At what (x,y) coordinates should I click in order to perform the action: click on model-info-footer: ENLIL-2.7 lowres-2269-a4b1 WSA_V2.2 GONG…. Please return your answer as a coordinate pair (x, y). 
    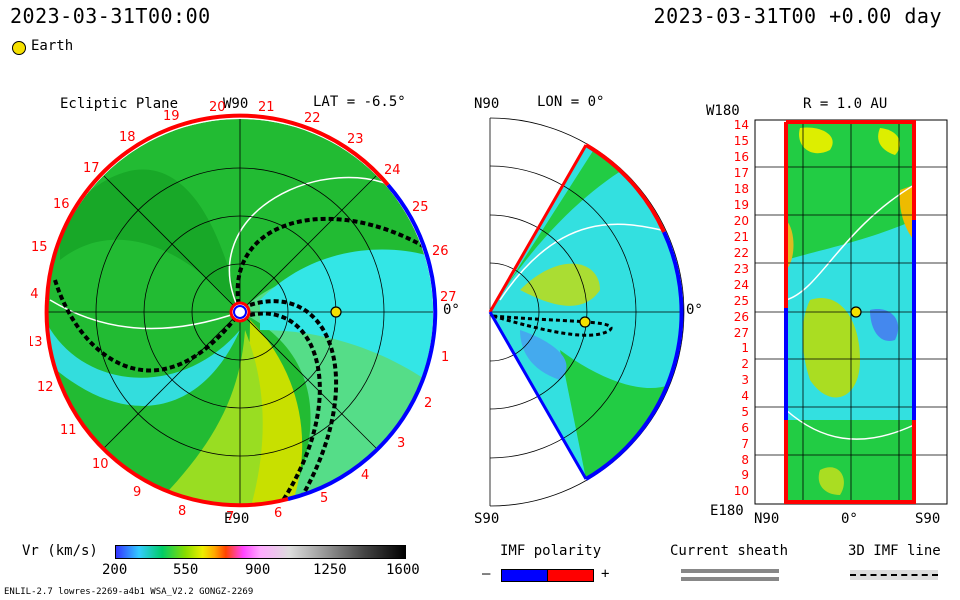
    Looking at the image, I should click on (129, 592).